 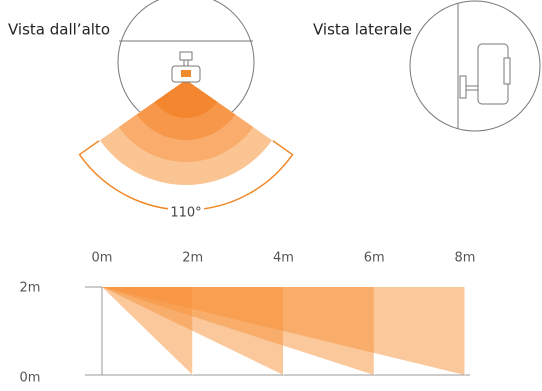 I want to click on height-label: 2m, so click(x=30, y=288).